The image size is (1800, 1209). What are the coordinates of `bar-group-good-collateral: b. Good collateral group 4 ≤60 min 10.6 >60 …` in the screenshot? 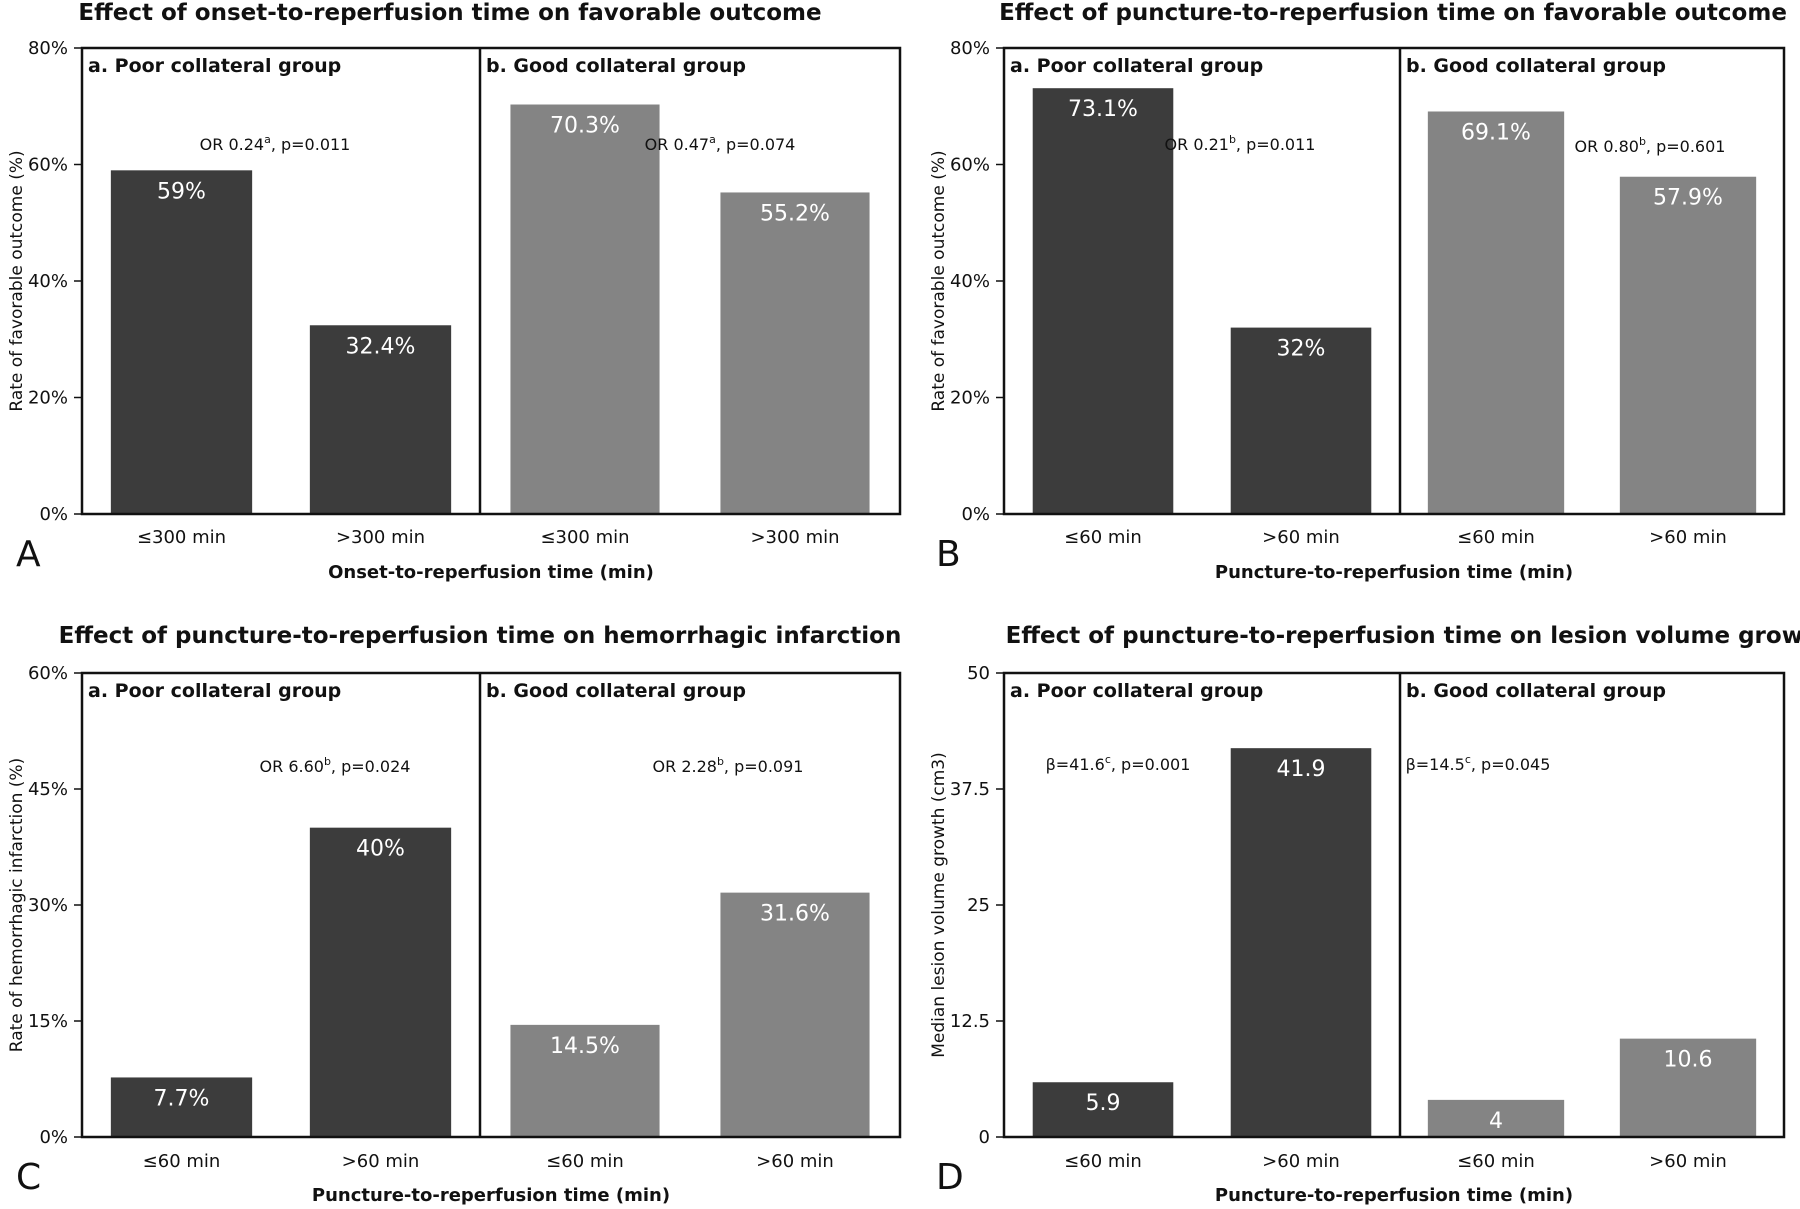 It's located at (1581, 926).